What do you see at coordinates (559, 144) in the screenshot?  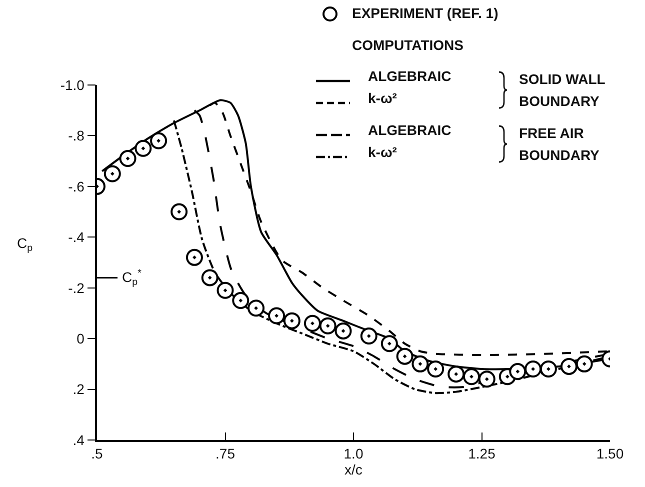 I see `annotation: FREE AIR BOUNDARY` at bounding box center [559, 144].